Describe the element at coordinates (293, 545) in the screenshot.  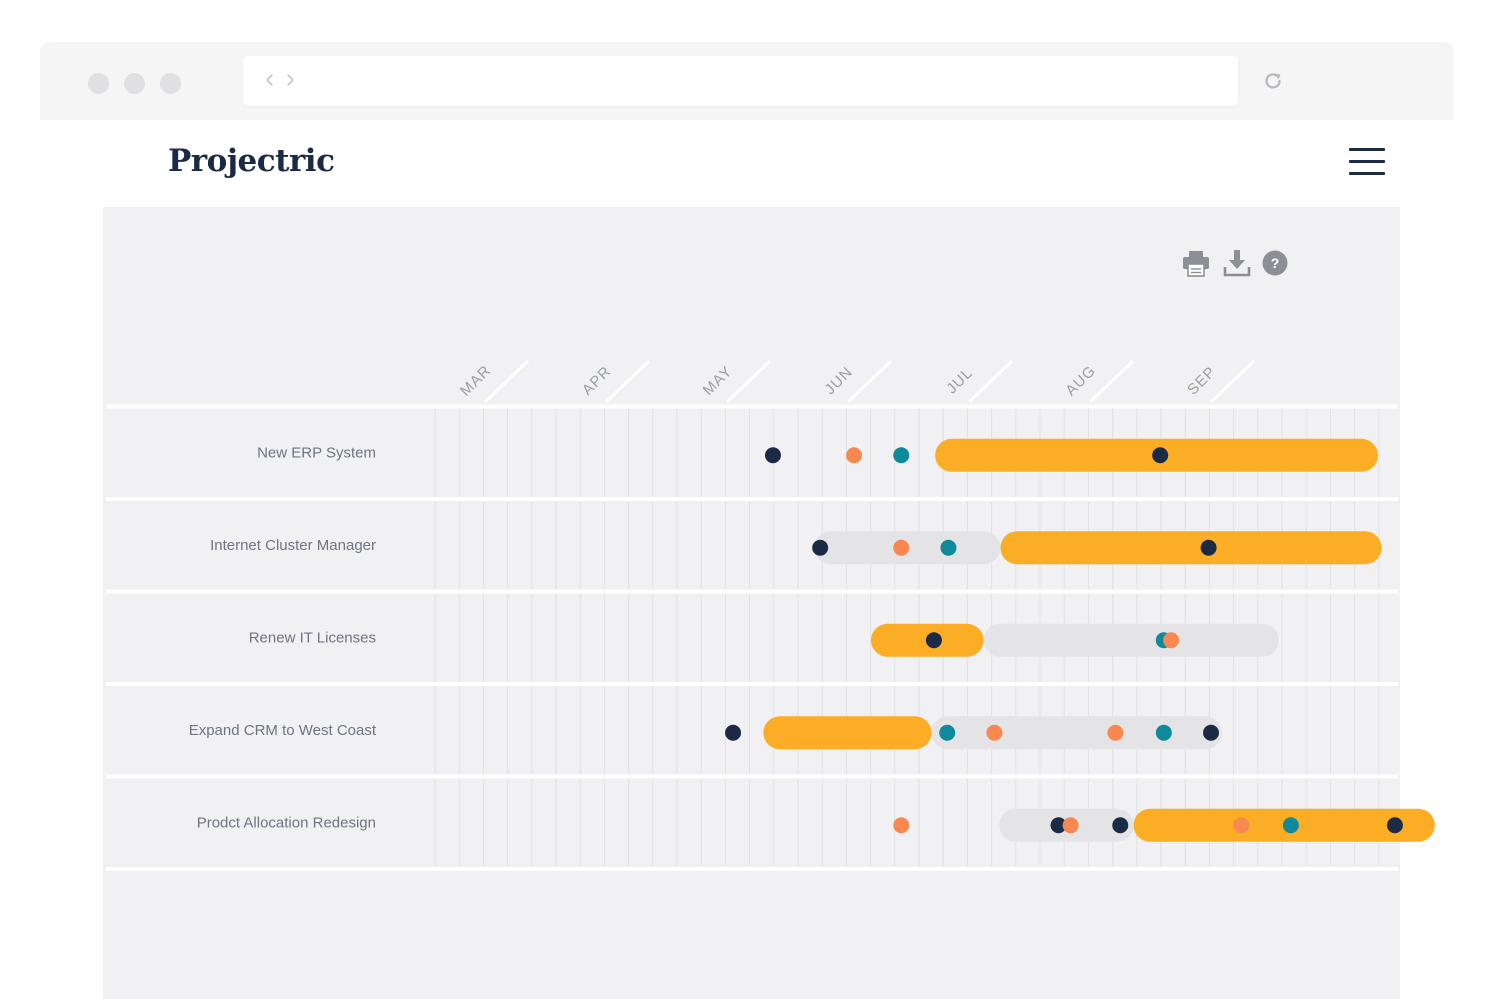
I see `project-name-label: Internet Cluster Manager` at that location.